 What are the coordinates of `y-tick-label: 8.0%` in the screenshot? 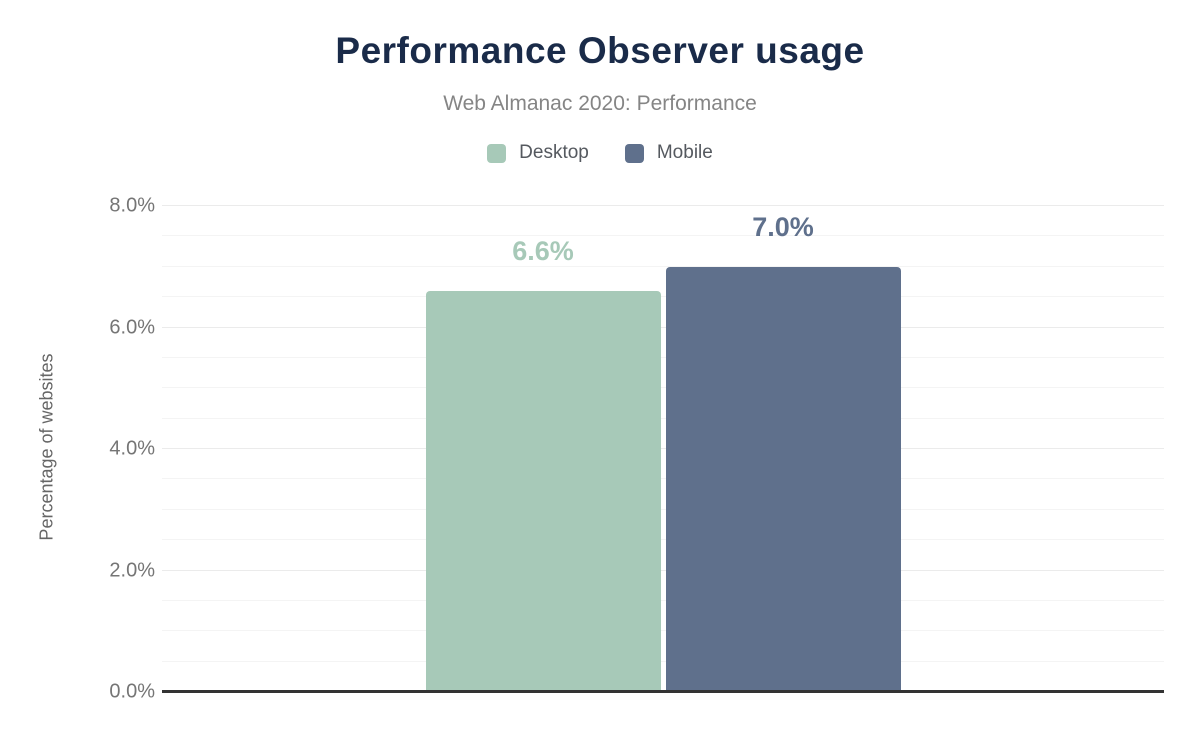 It's located at (132, 205).